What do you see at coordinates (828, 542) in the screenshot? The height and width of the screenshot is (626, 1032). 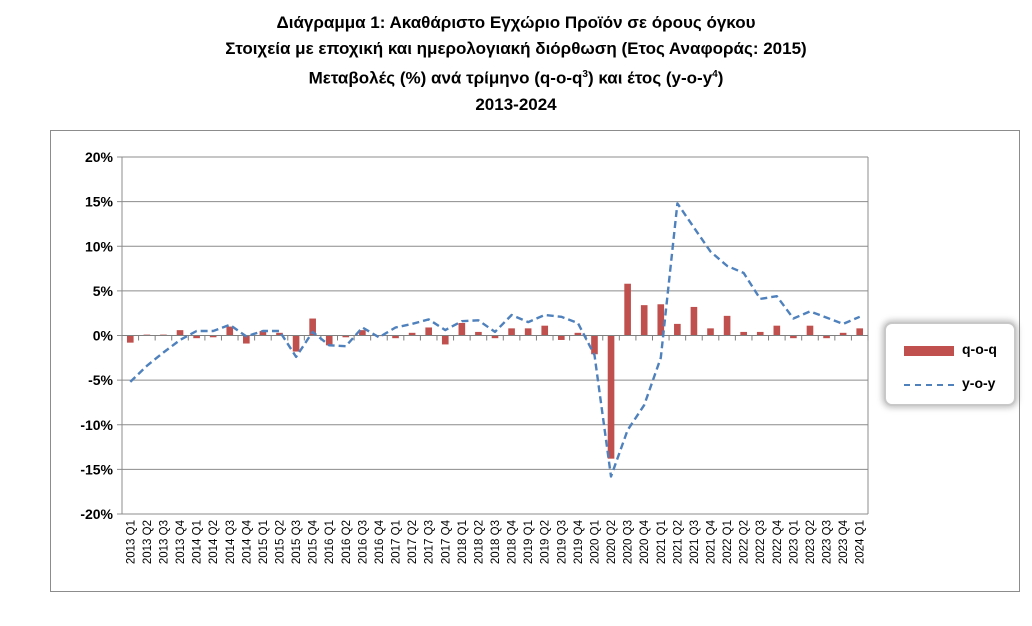 I see `x-category-label: 2023 Q3` at bounding box center [828, 542].